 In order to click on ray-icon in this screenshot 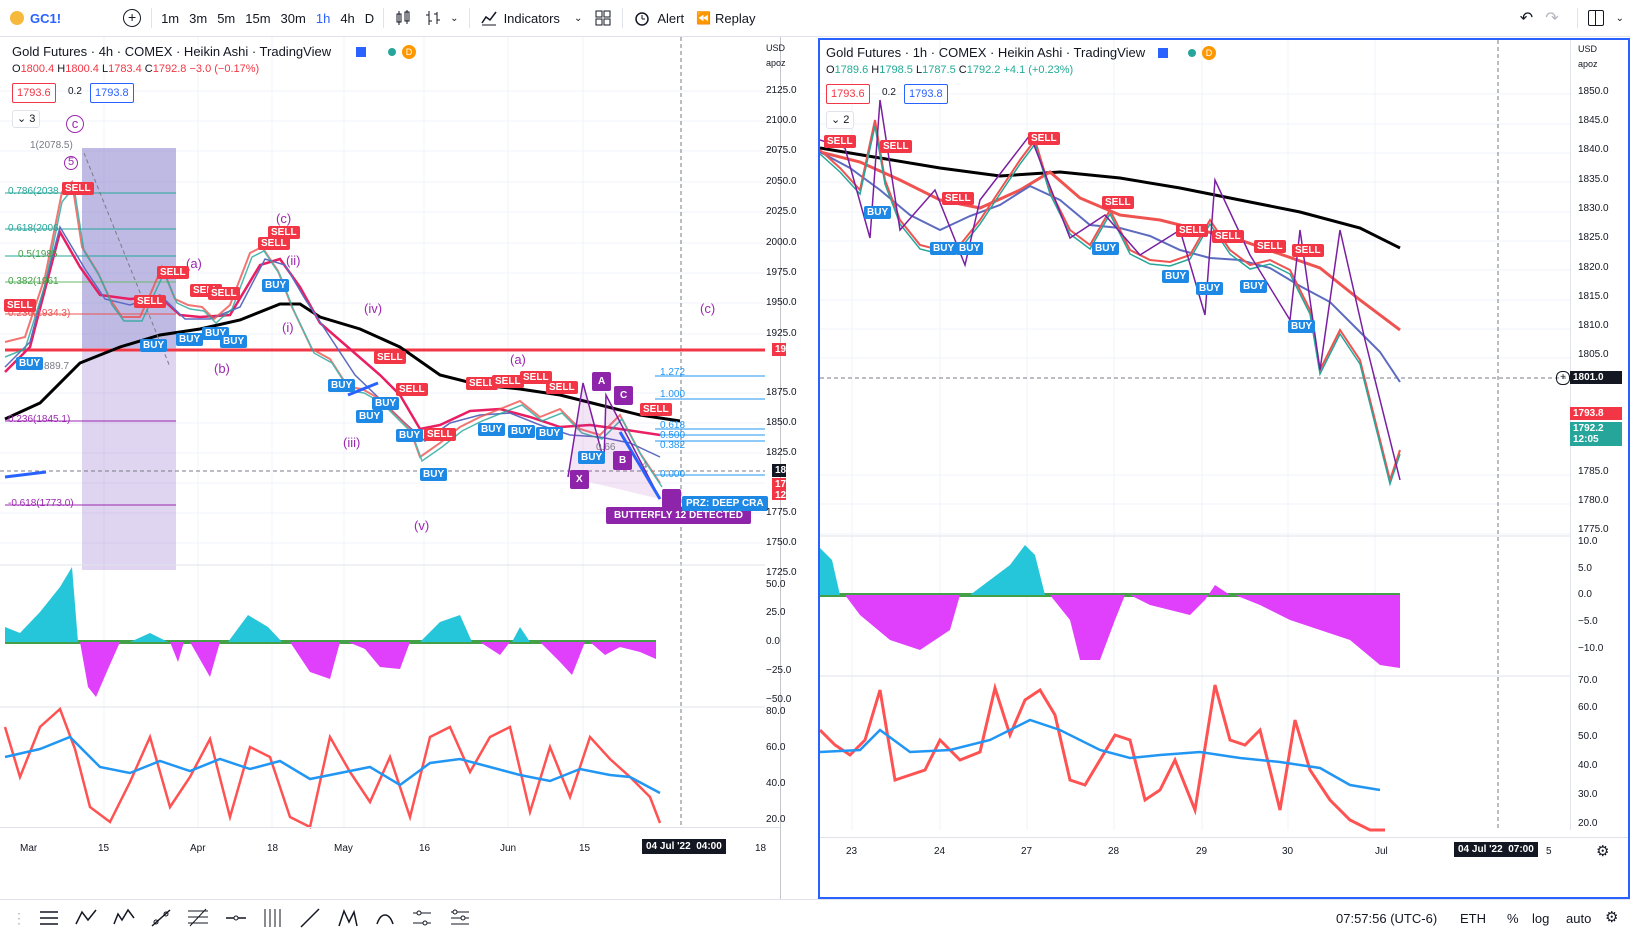, I will do `click(310, 918)`.